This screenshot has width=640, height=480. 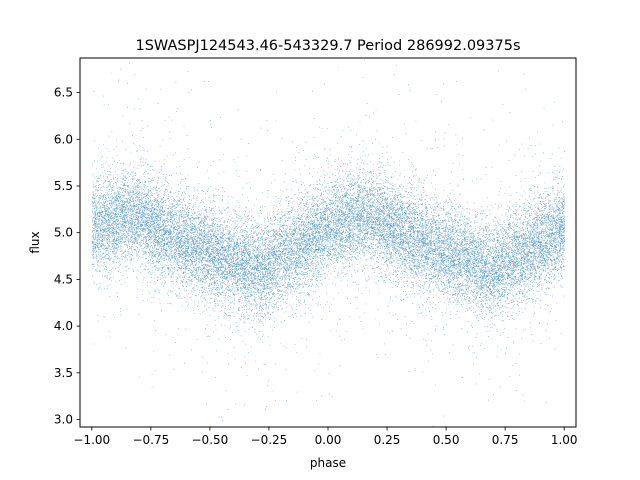 I want to click on y-tick-label: 5.0, so click(x=63, y=233).